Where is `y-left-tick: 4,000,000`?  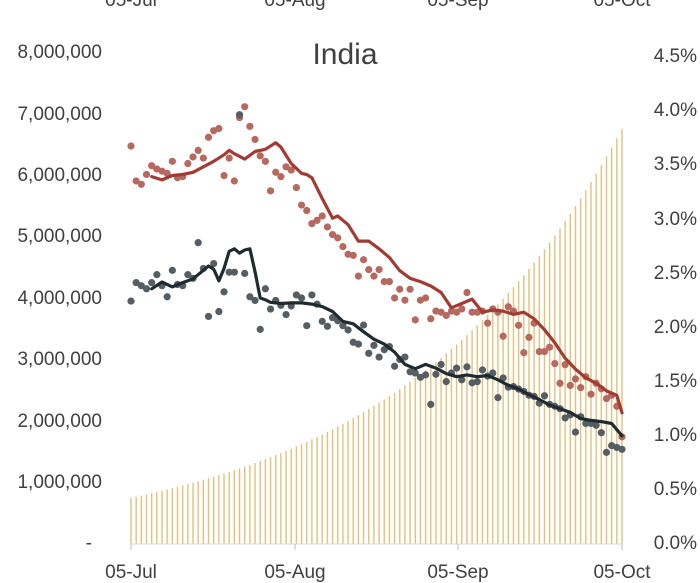 y-left-tick: 4,000,000 is located at coordinates (59, 298).